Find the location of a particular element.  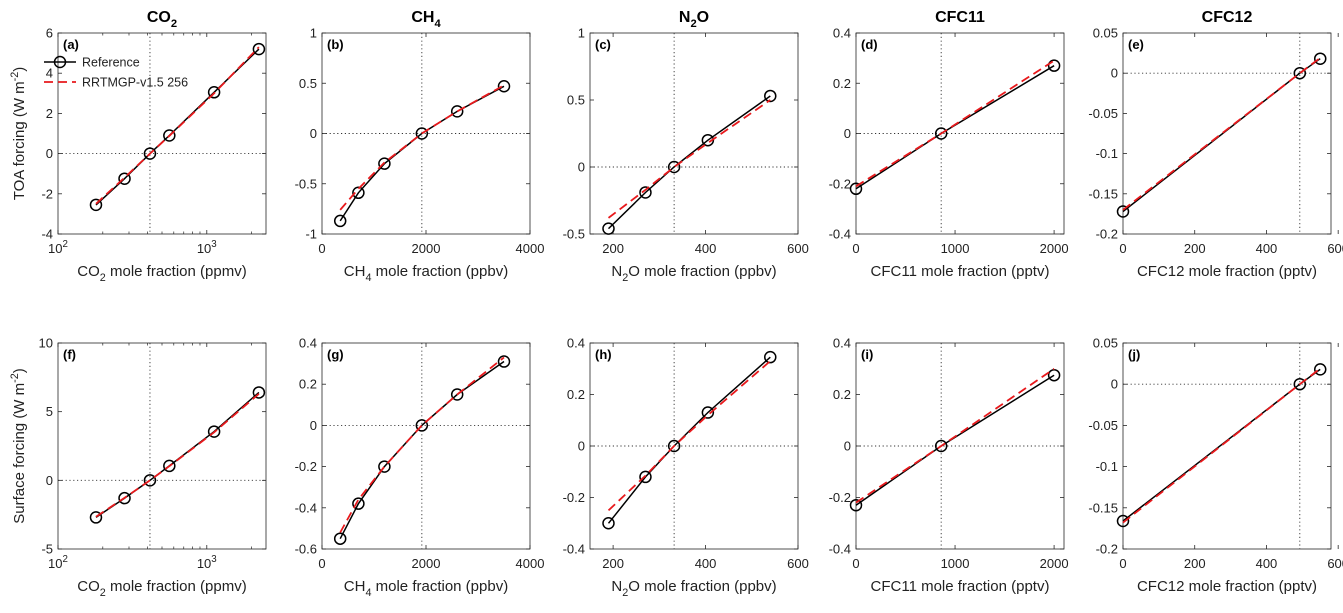

legend-label-reference: Reference is located at coordinates (111, 63).